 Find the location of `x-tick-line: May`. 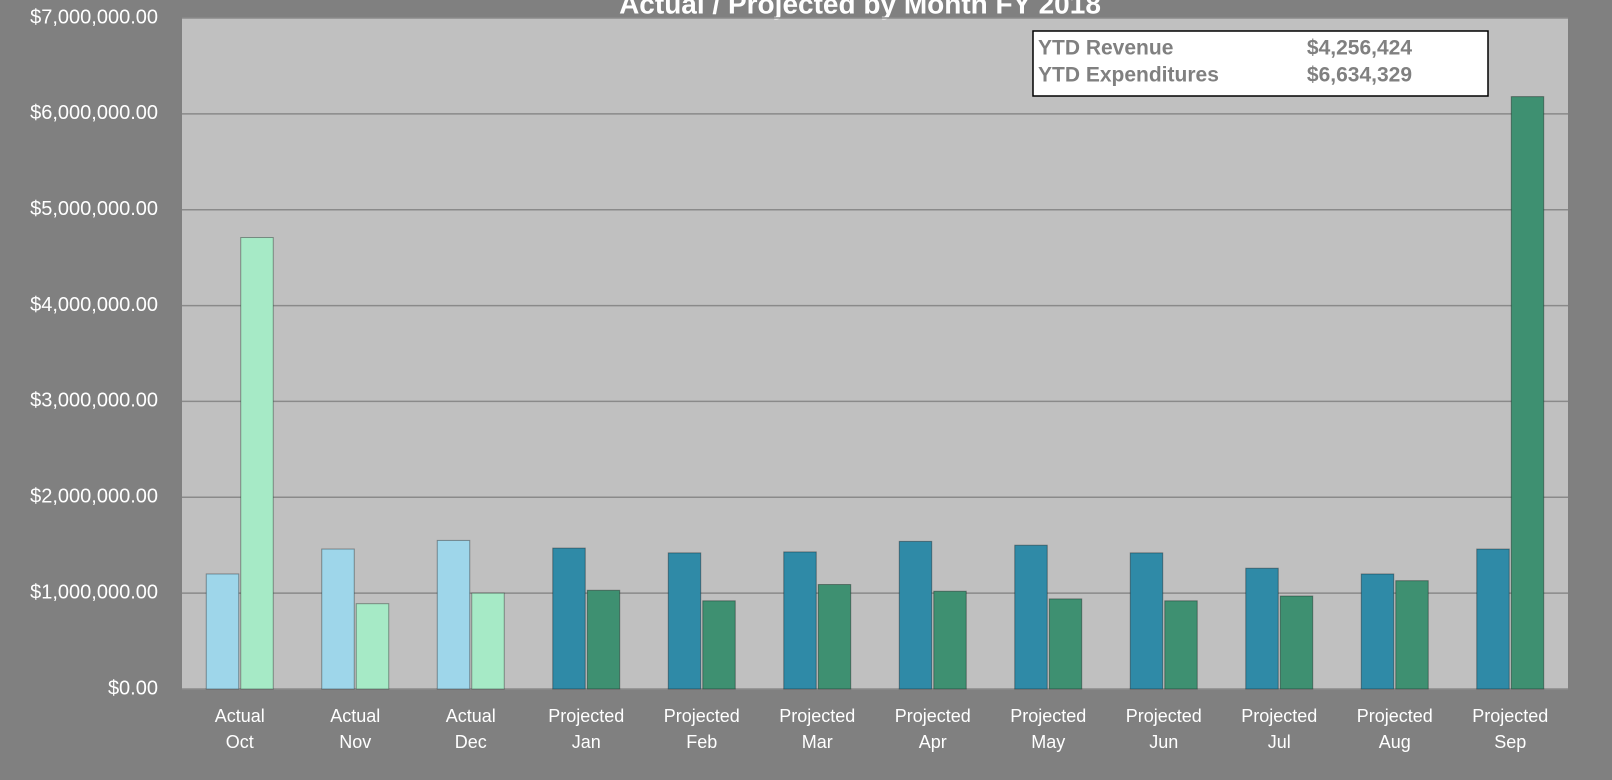

x-tick-line: May is located at coordinates (1048, 742).